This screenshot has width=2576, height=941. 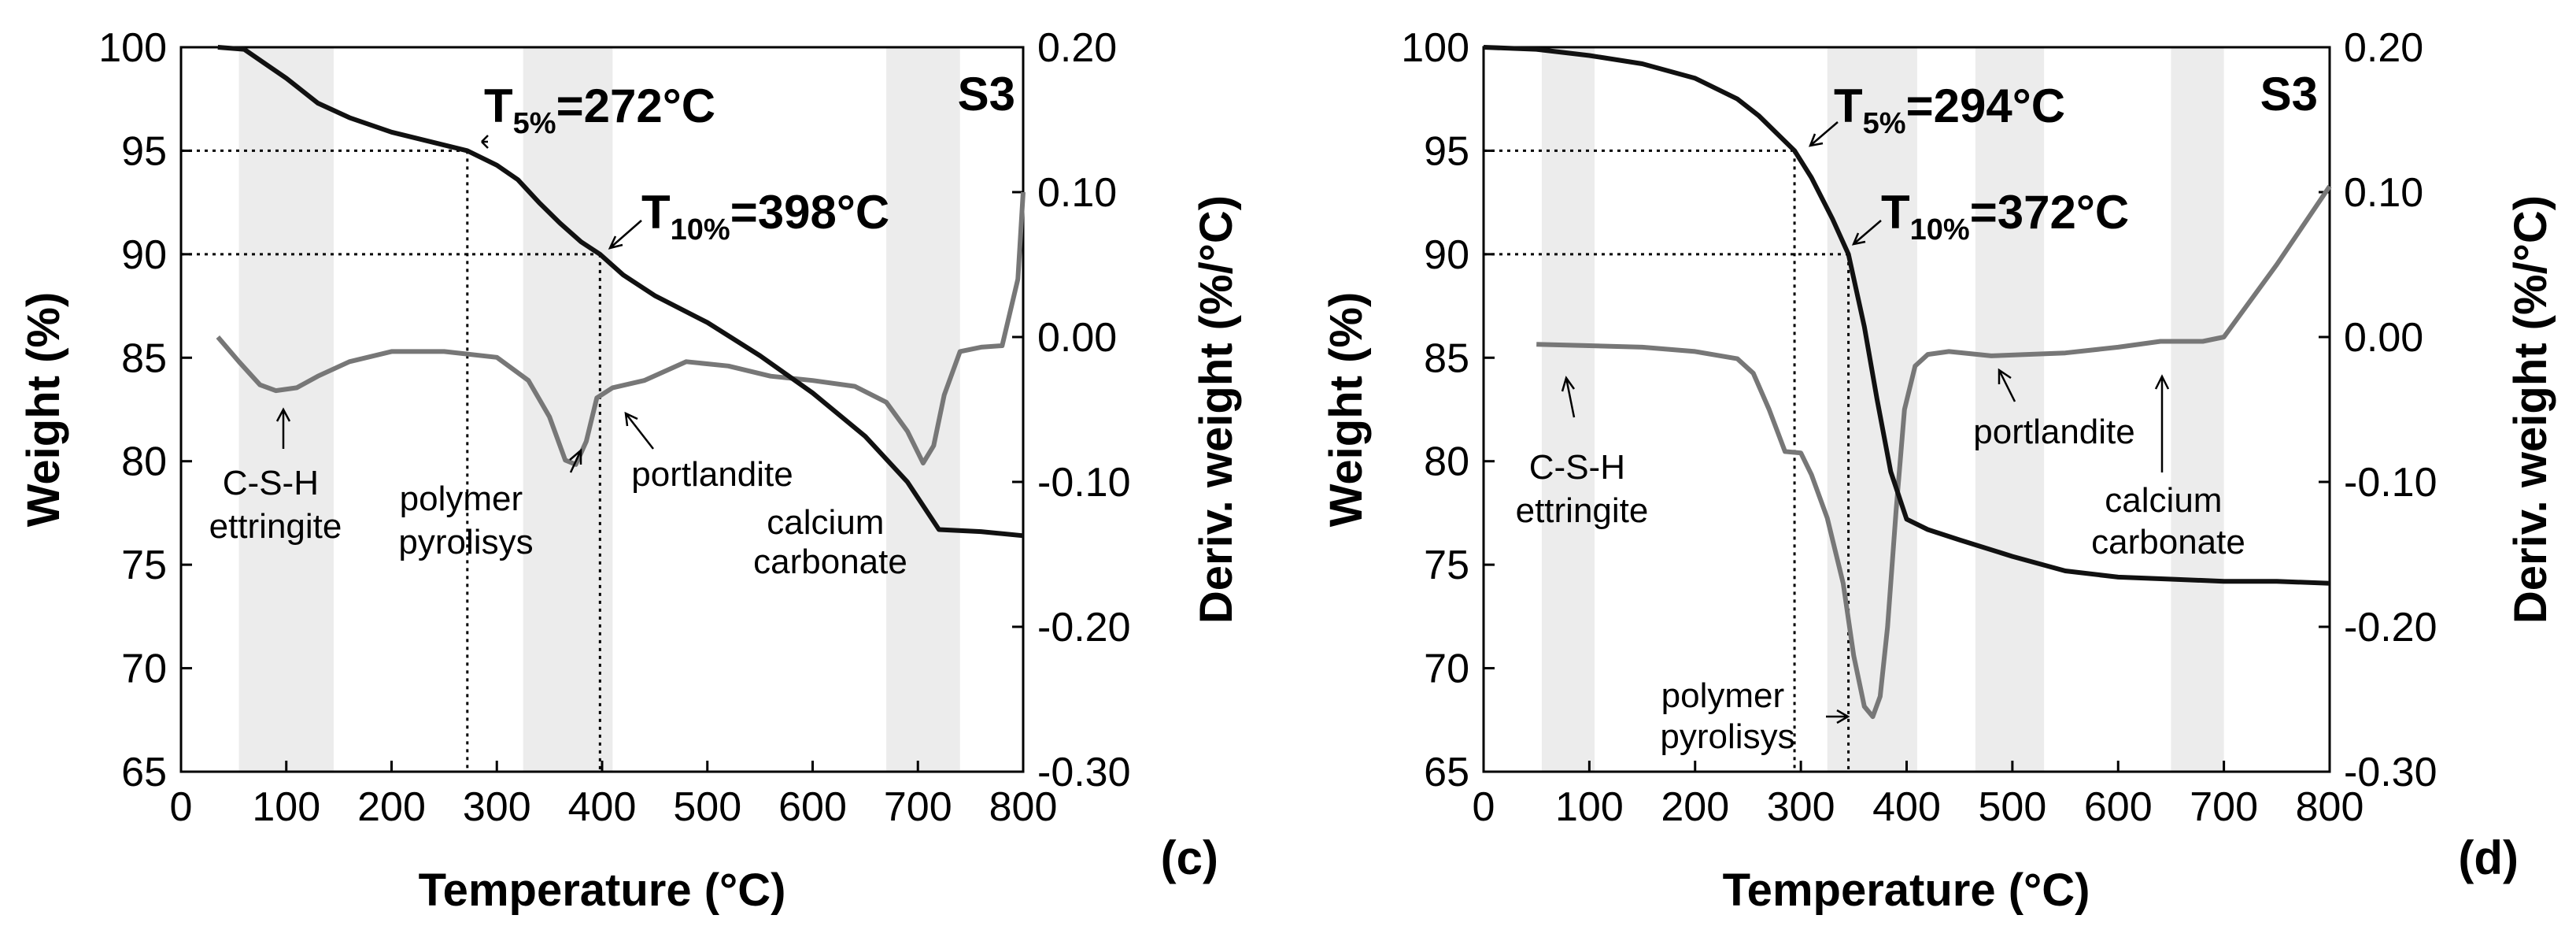 I want to click on t5-marker-label: T5%=294°C, so click(x=1949, y=110).